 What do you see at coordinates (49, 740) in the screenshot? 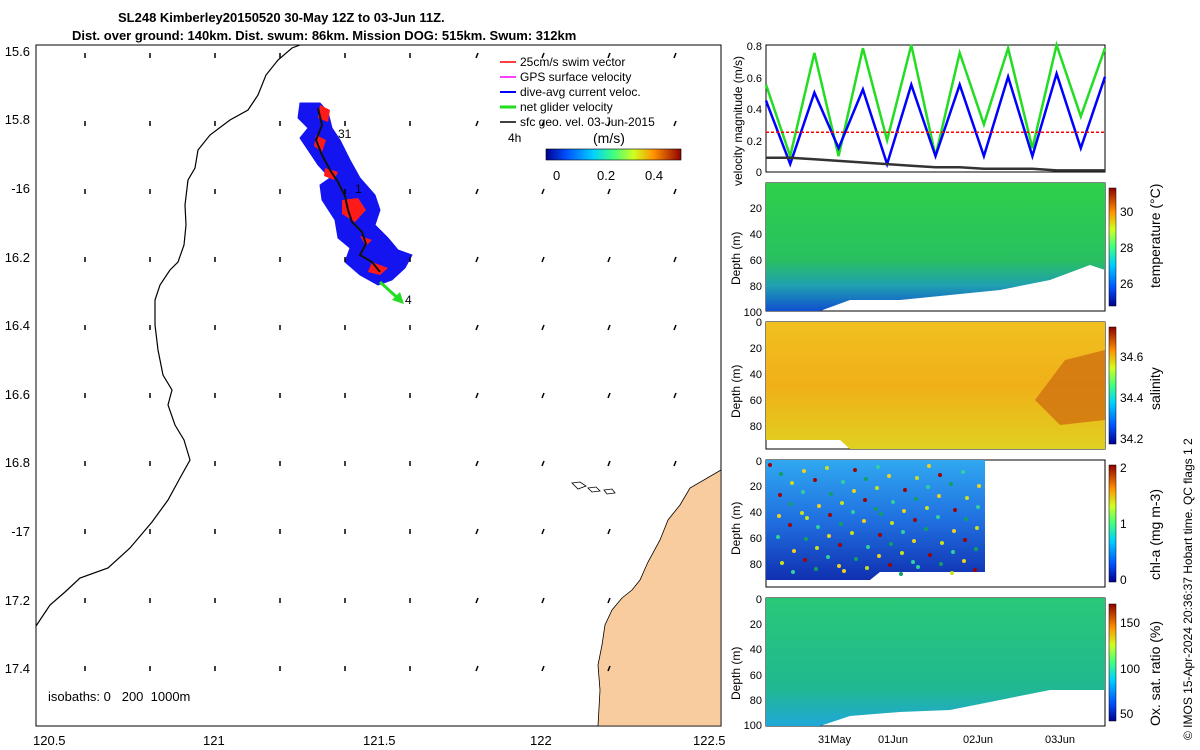
I see `x-tick: 120.5` at bounding box center [49, 740].